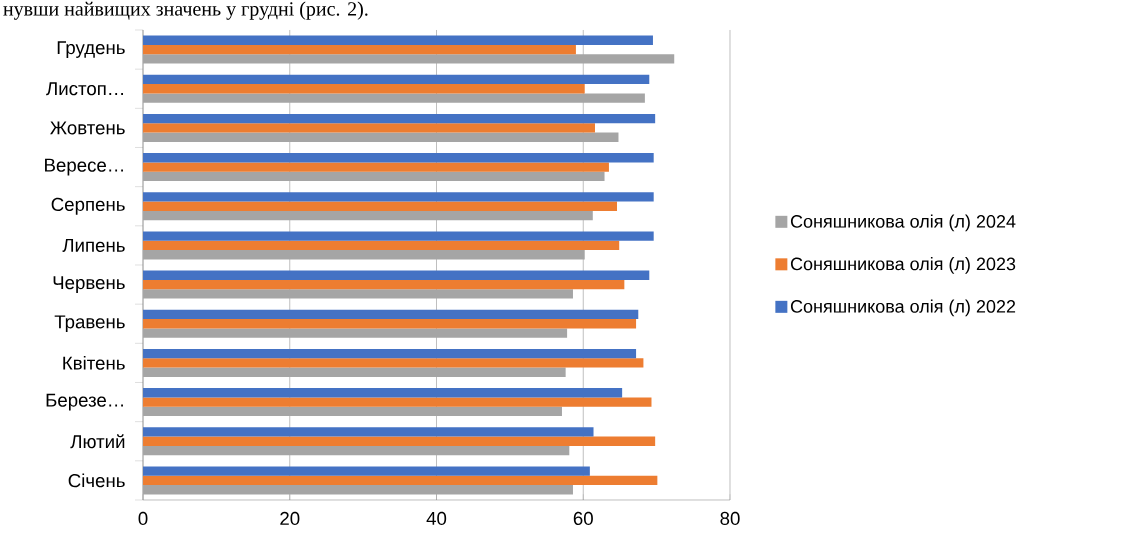 This screenshot has height=549, width=1132. Describe the element at coordinates (94, 363) in the screenshot. I see `y-tick-label: Квітень` at that location.